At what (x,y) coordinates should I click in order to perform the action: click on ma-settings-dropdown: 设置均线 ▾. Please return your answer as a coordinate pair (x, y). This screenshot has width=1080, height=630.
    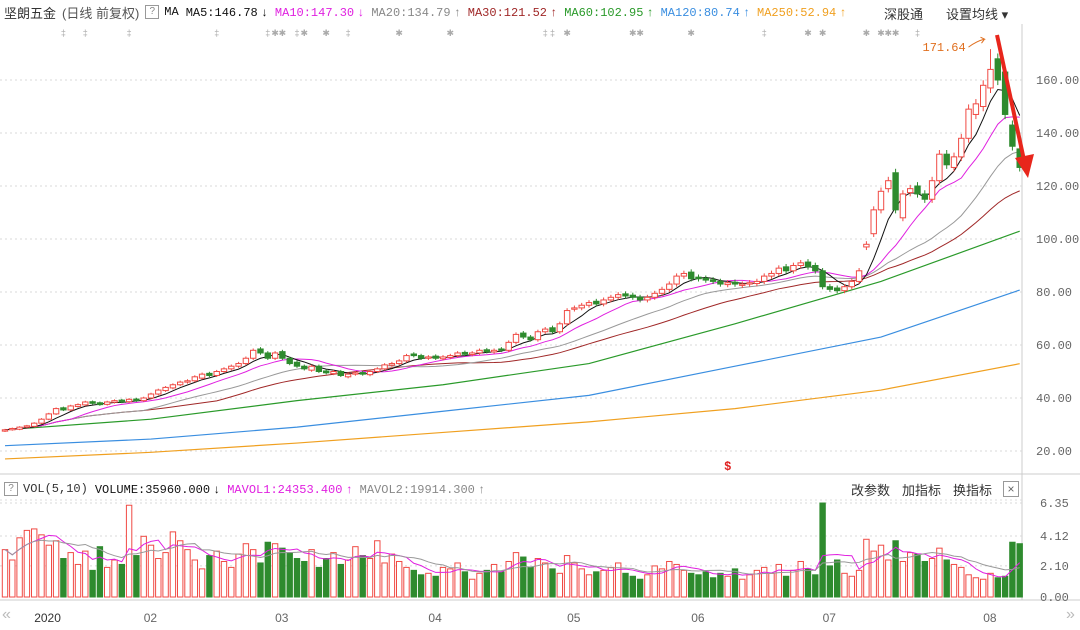
    Looking at the image, I should click on (977, 14).